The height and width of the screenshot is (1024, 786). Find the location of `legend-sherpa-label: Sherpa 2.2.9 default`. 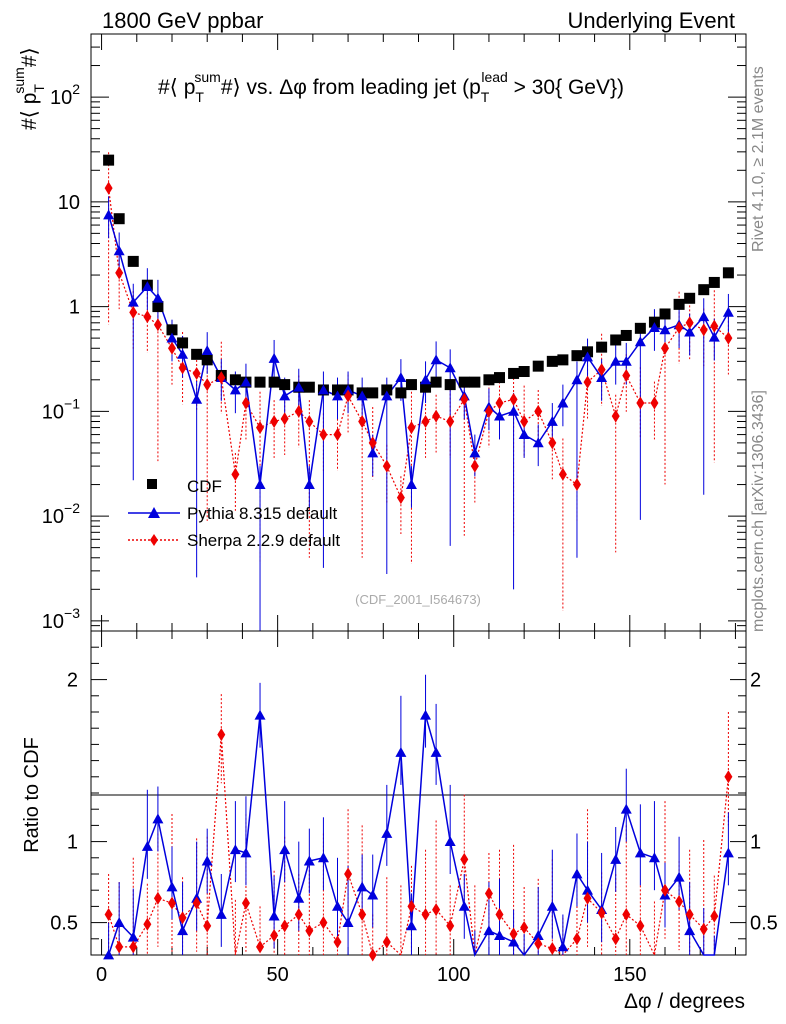

legend-sherpa-label: Sherpa 2.2.9 default is located at coordinates (263, 540).